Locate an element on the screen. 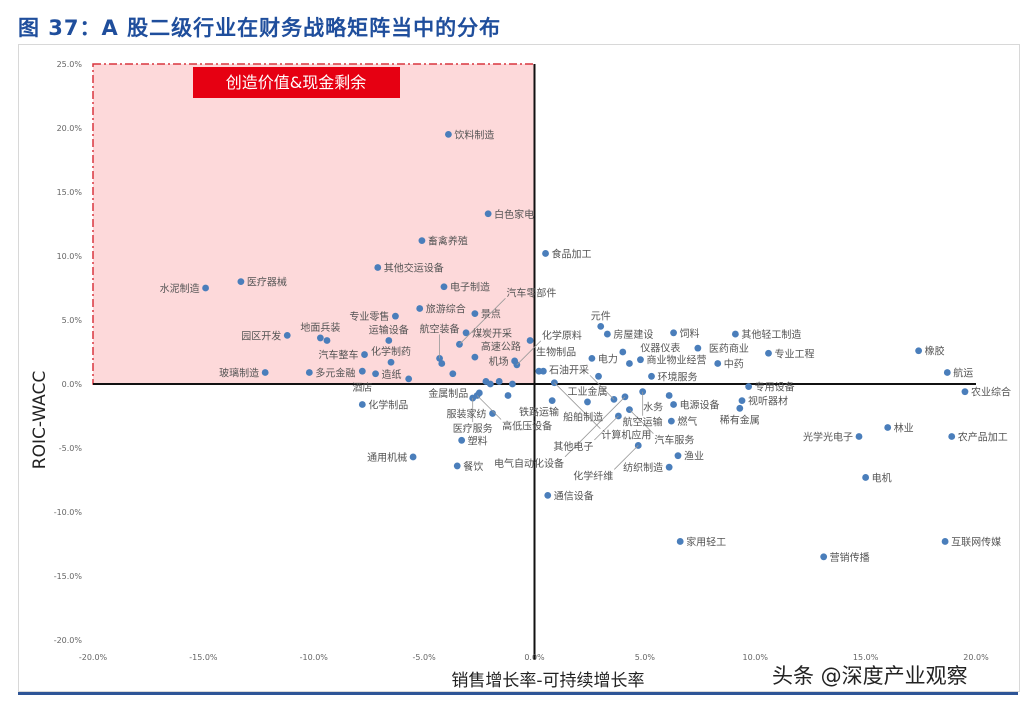 The height and width of the screenshot is (702, 1036). data-label: 化学制品 is located at coordinates (388, 404).